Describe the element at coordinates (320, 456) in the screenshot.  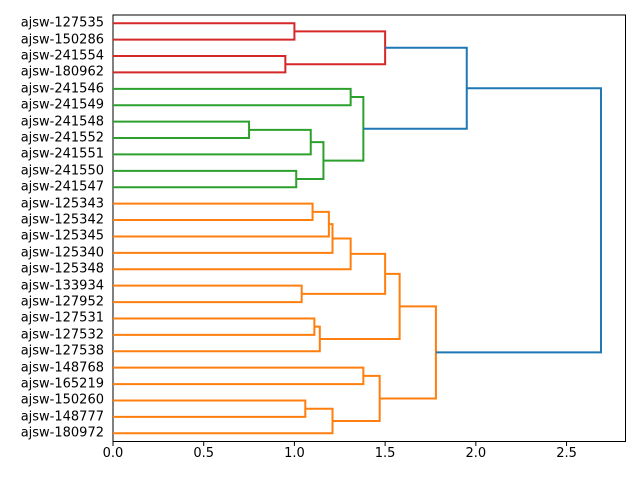
I see `x-axis-tick-labels: 0.0 0.5 1.0 1.5 2.0 2.5` at that location.